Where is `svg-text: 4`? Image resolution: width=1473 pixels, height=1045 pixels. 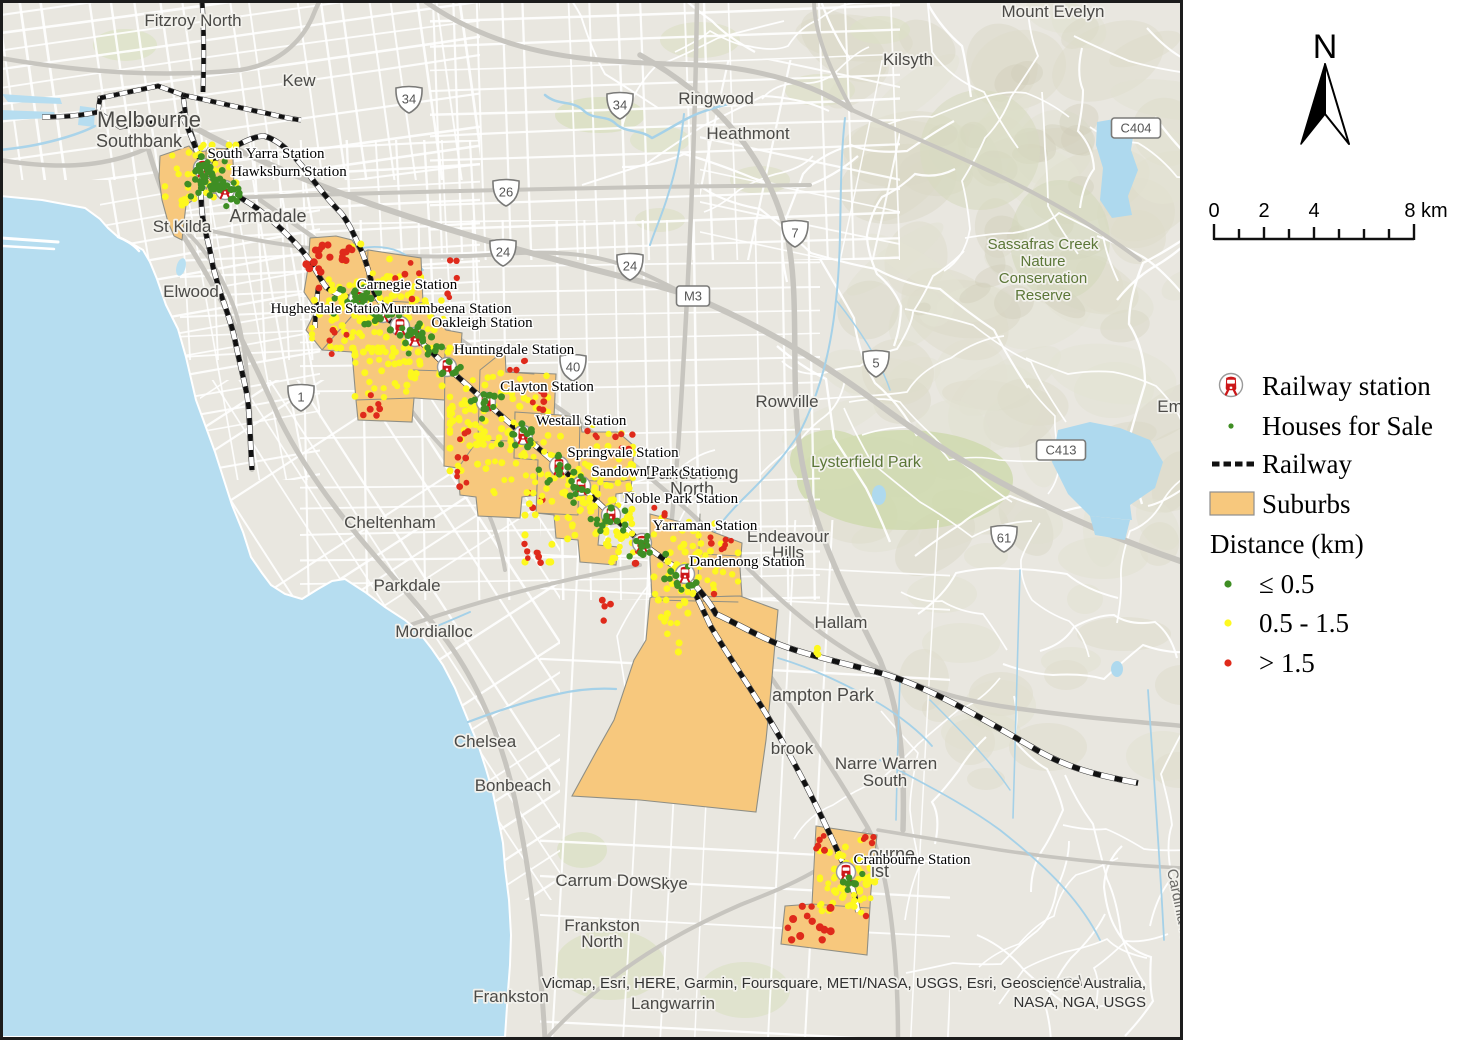
svg-text: 4 is located at coordinates (1313, 211).